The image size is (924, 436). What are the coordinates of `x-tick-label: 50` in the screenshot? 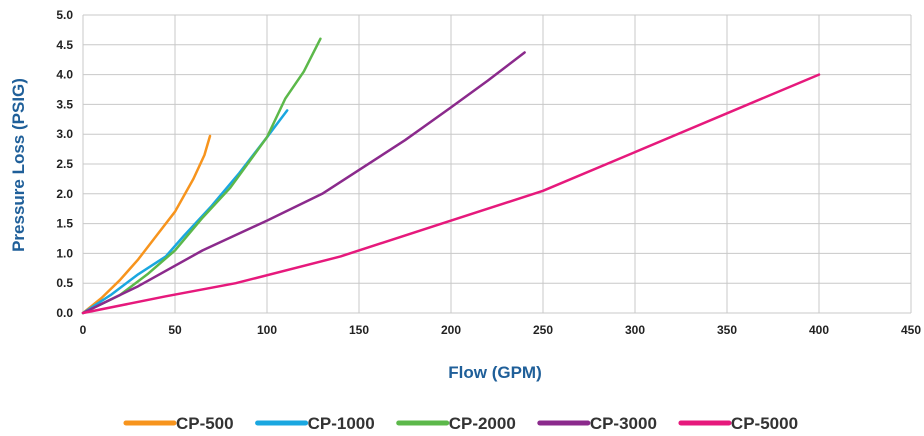 It's located at (175, 330).